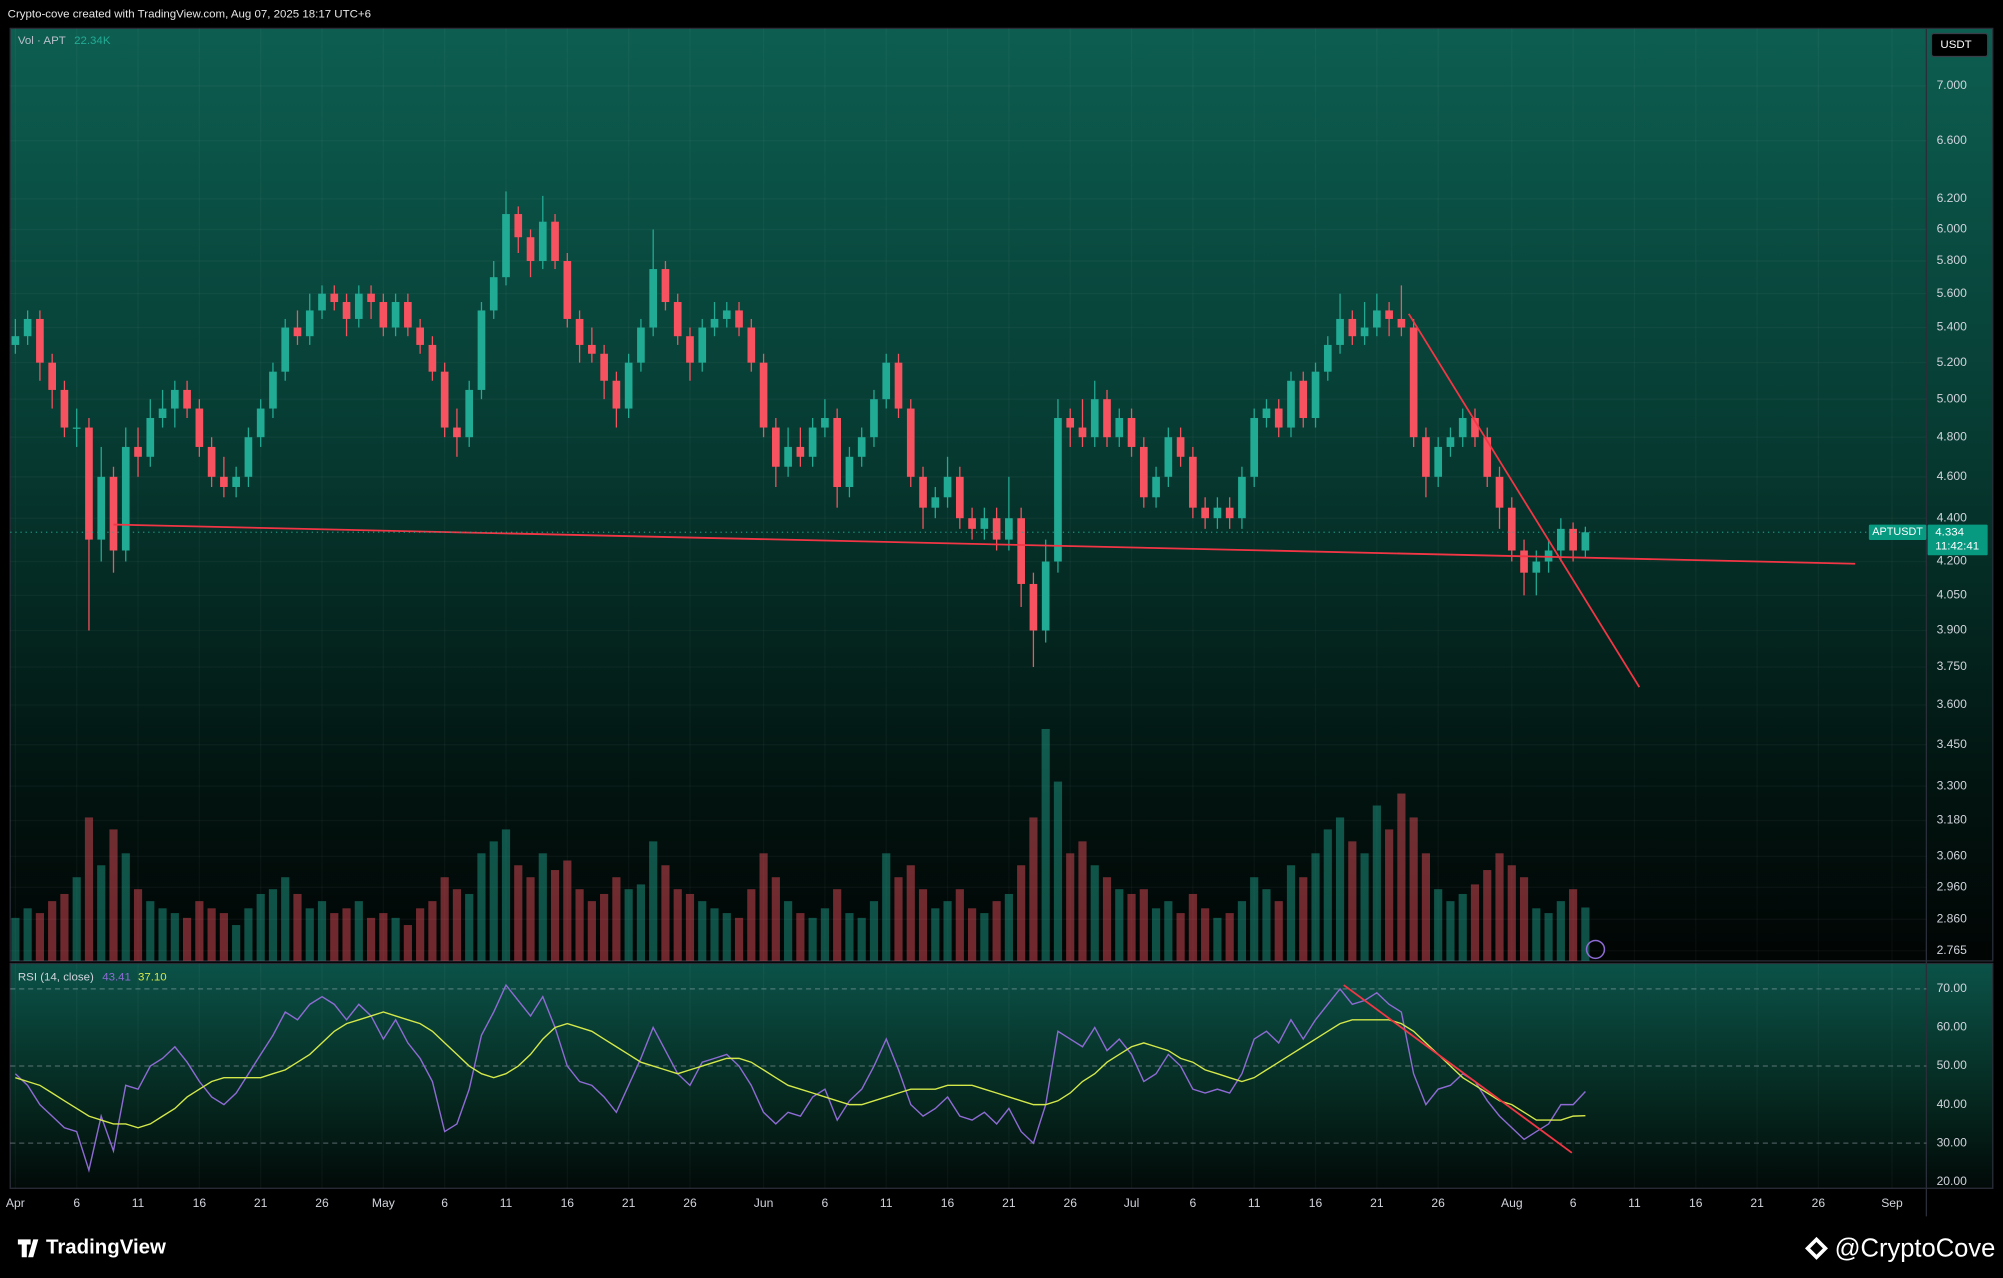 This screenshot has height=1278, width=2003. What do you see at coordinates (506, 1203) in the screenshot?
I see `x-tick-label: 11` at bounding box center [506, 1203].